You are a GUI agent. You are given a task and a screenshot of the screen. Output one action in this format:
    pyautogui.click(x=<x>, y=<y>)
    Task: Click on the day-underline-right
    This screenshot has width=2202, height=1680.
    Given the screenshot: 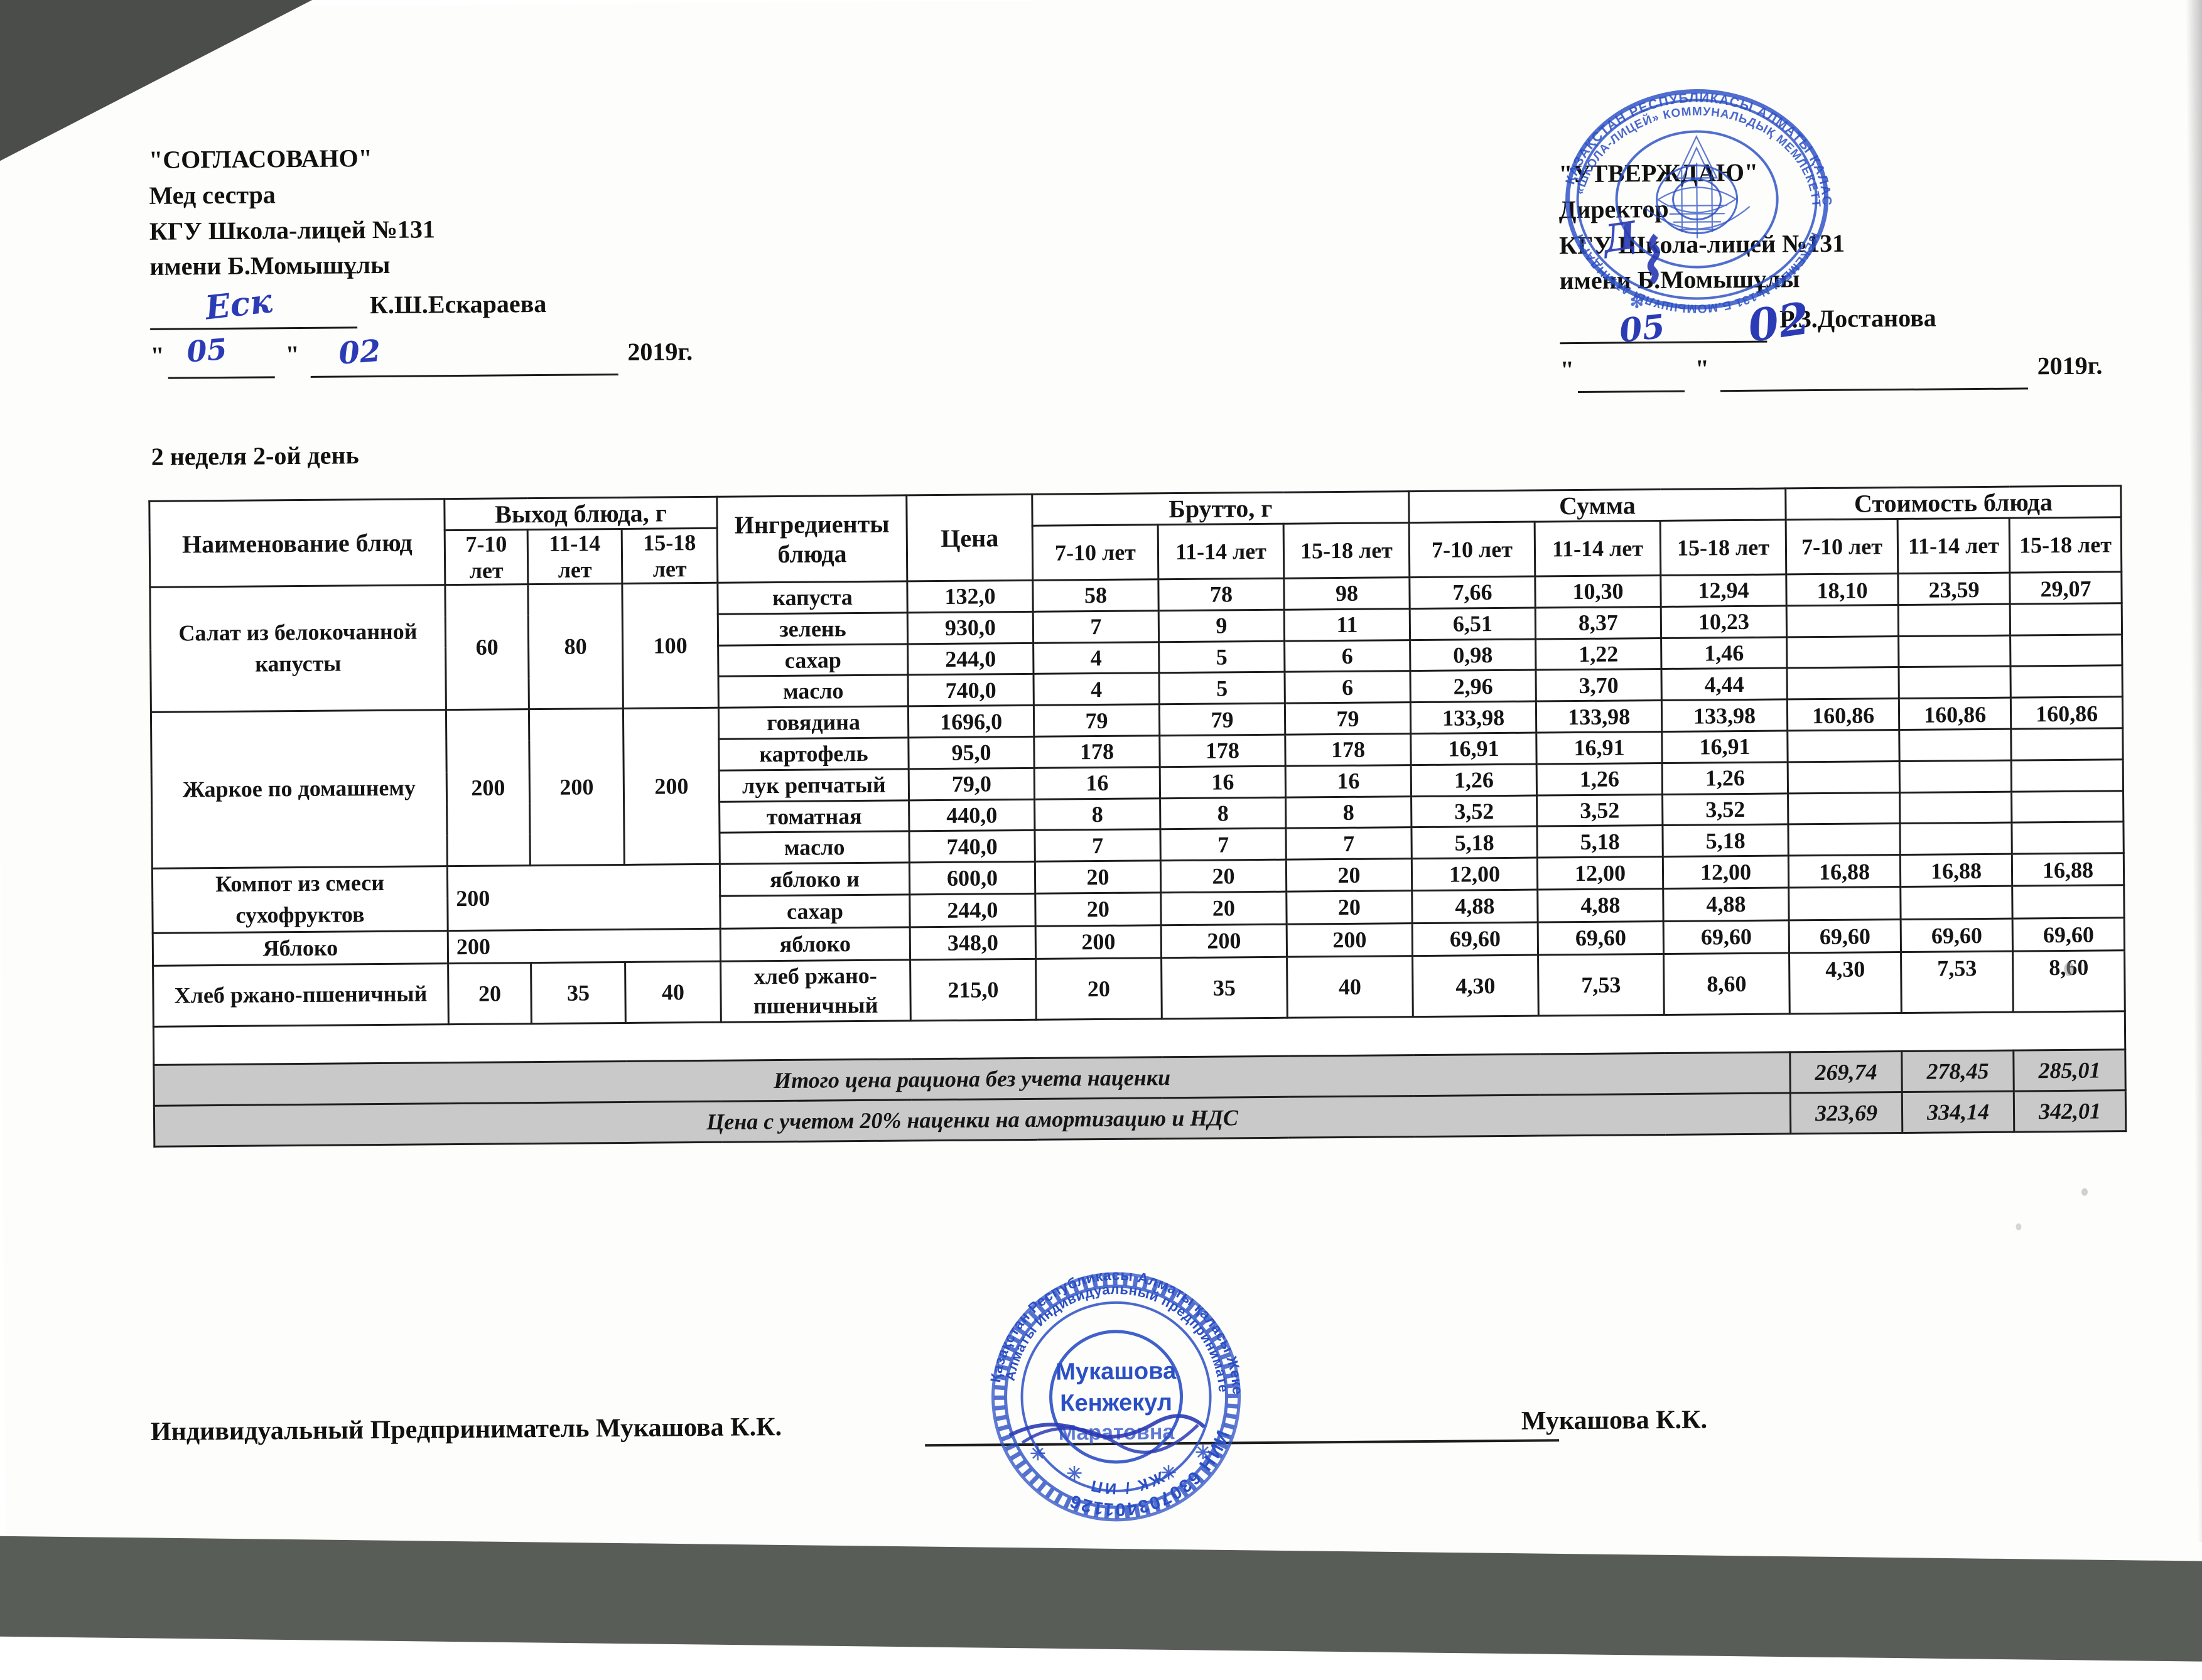 What is the action you would take?
    pyautogui.click(x=1631, y=391)
    